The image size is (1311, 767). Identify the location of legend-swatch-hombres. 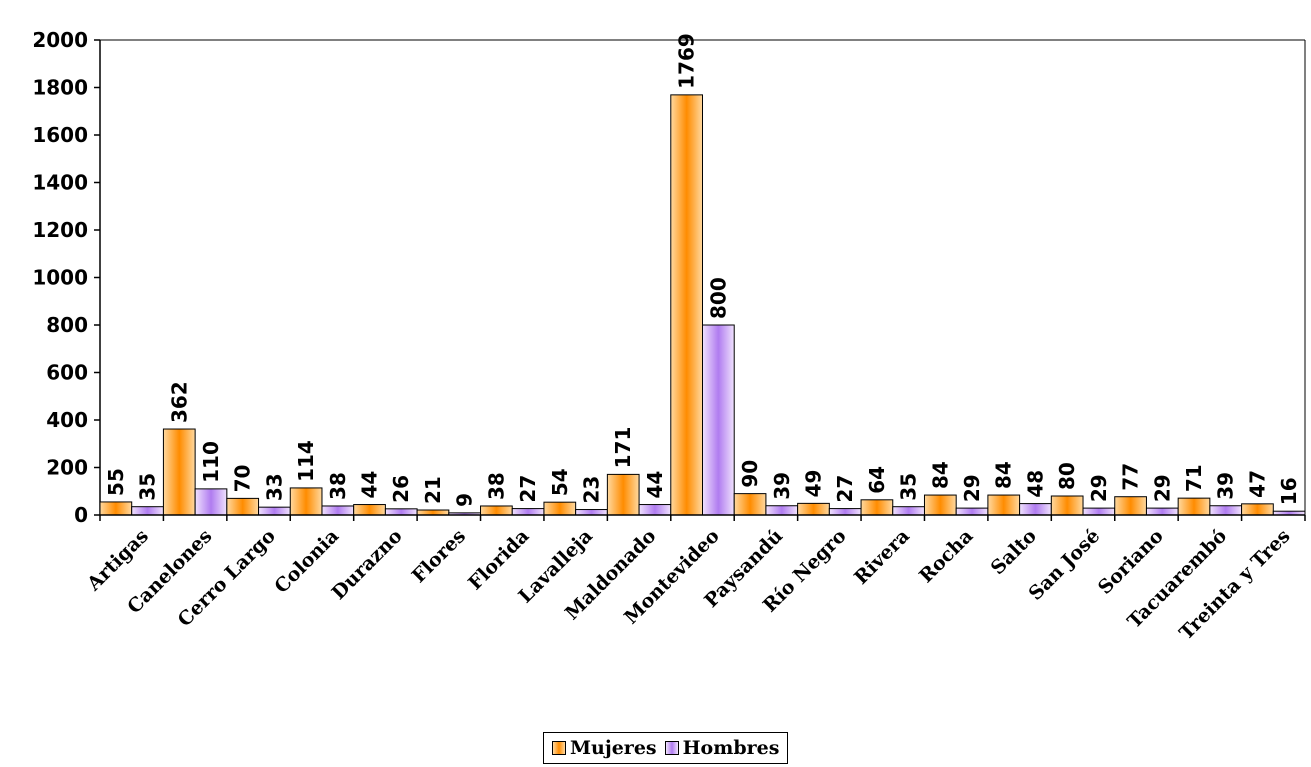
(671, 748).